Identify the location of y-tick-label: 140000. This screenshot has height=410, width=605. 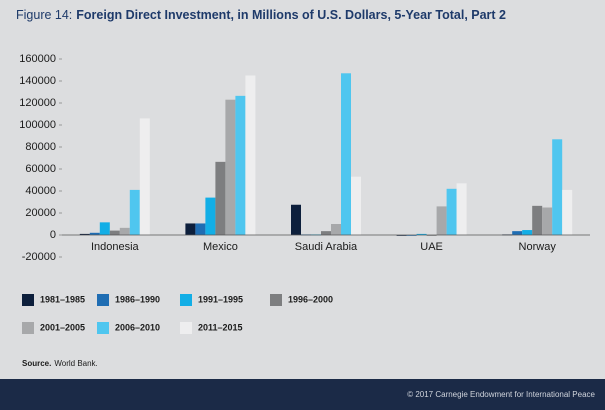
(37, 81).